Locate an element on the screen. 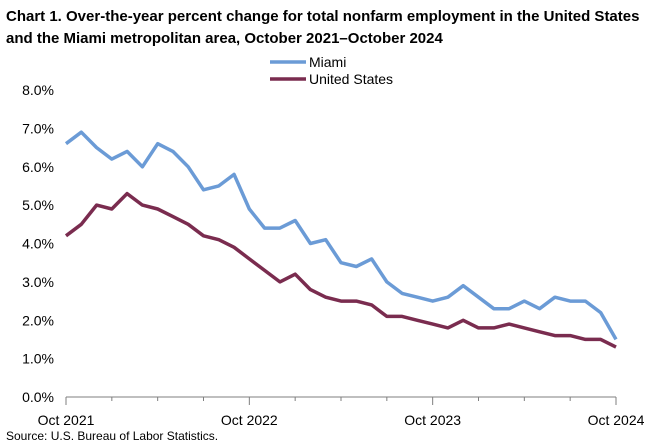  source-note: Source: U.S. Bureau of Labor Statistics. is located at coordinates (112, 436).